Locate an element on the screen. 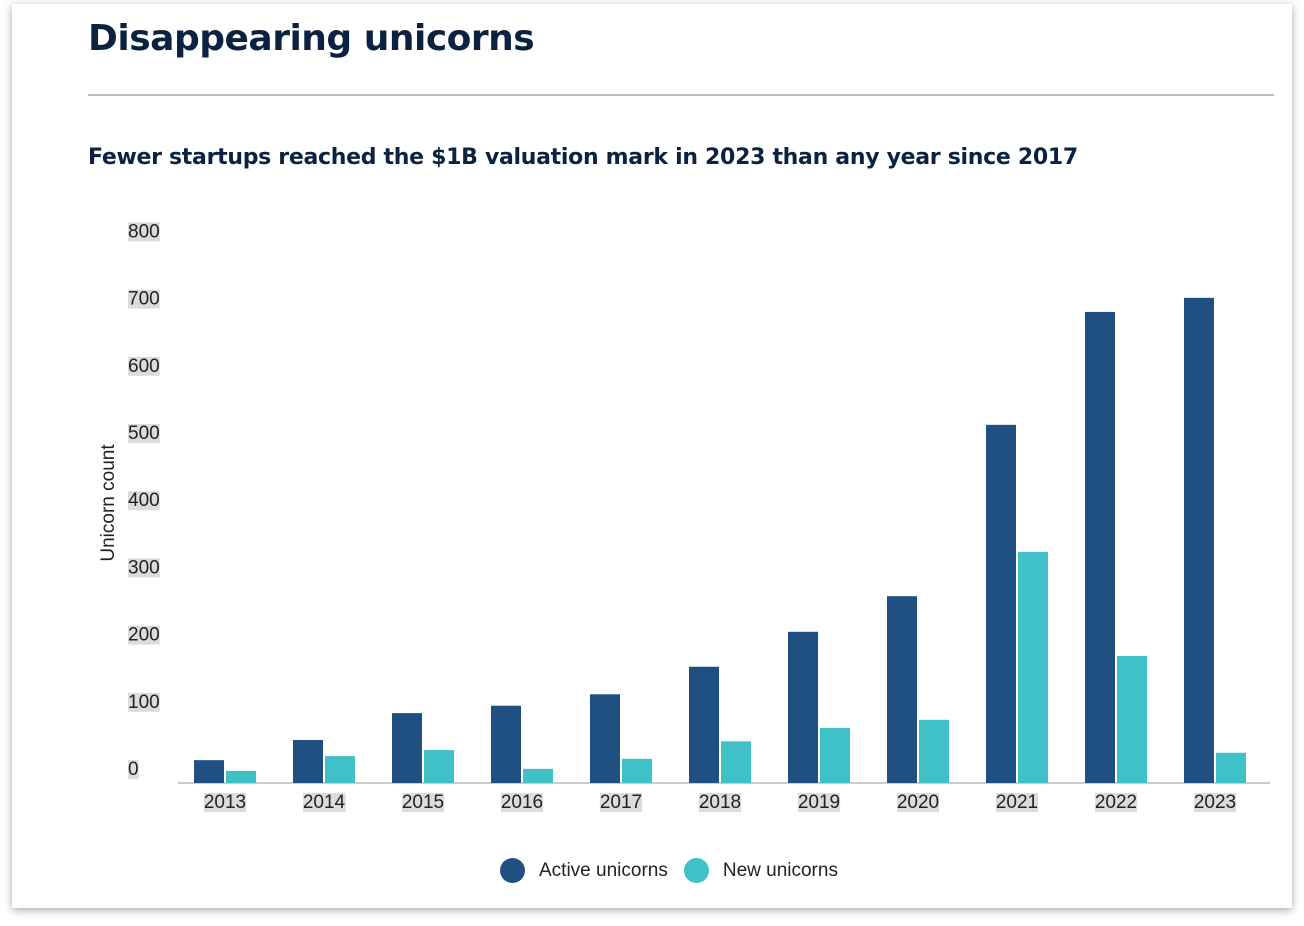 The image size is (1304, 926). x-tick-label: 2015 is located at coordinates (423, 802).